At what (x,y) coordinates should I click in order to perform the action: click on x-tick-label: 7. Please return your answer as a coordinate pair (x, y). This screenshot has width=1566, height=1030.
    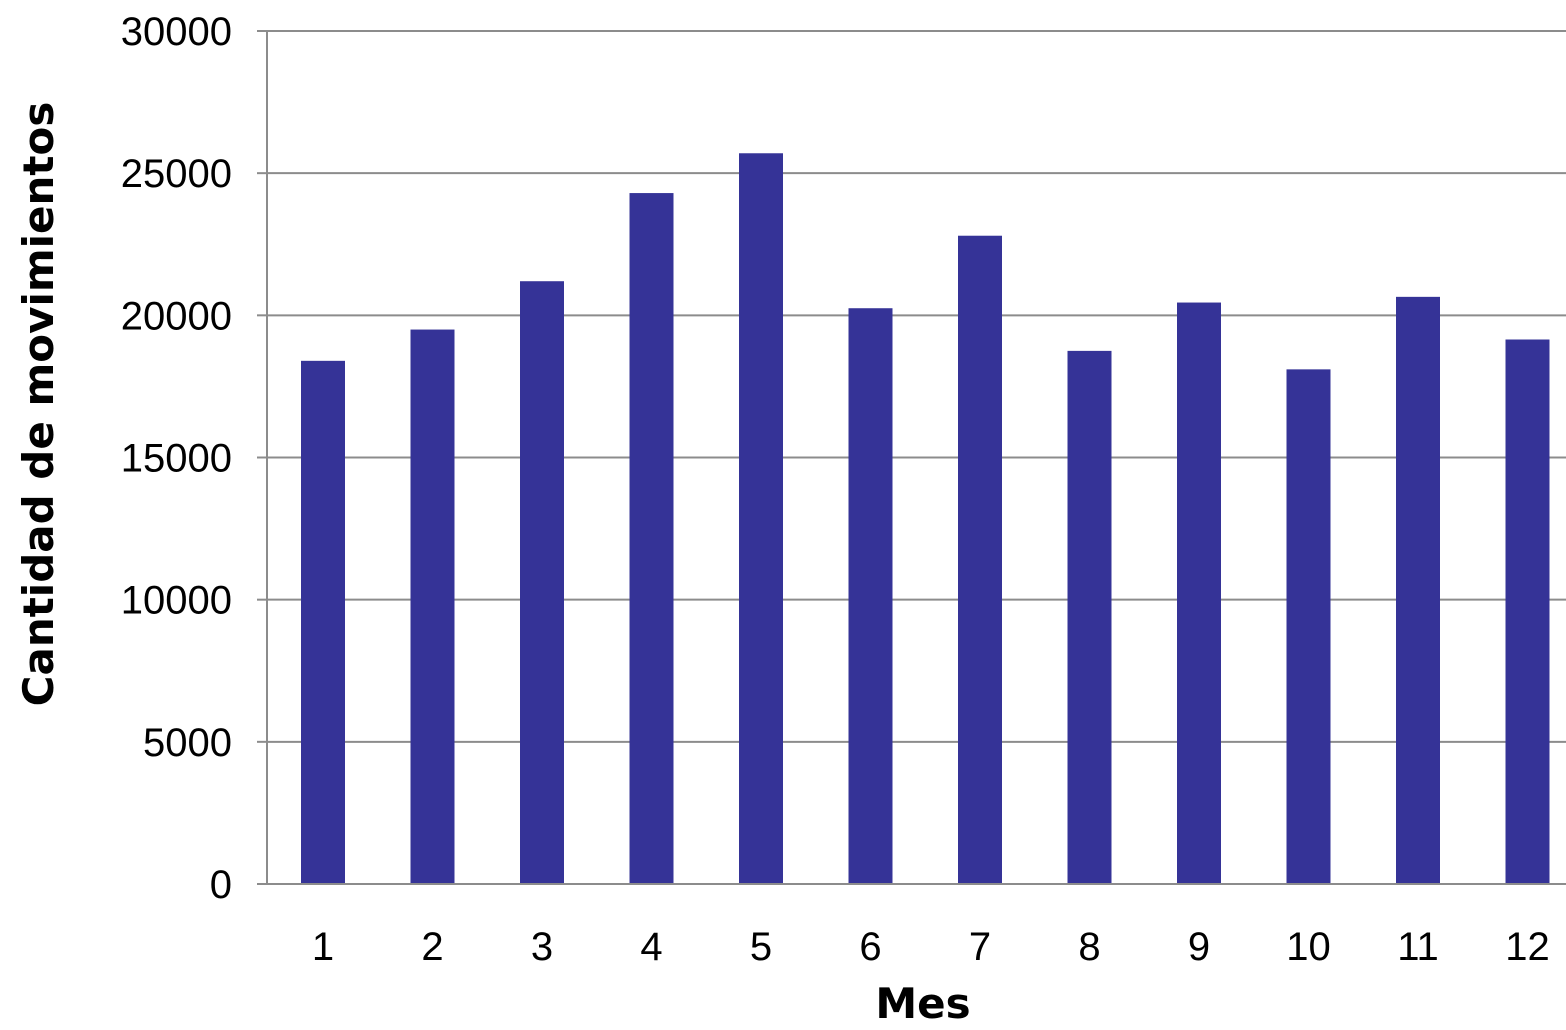
    Looking at the image, I should click on (980, 947).